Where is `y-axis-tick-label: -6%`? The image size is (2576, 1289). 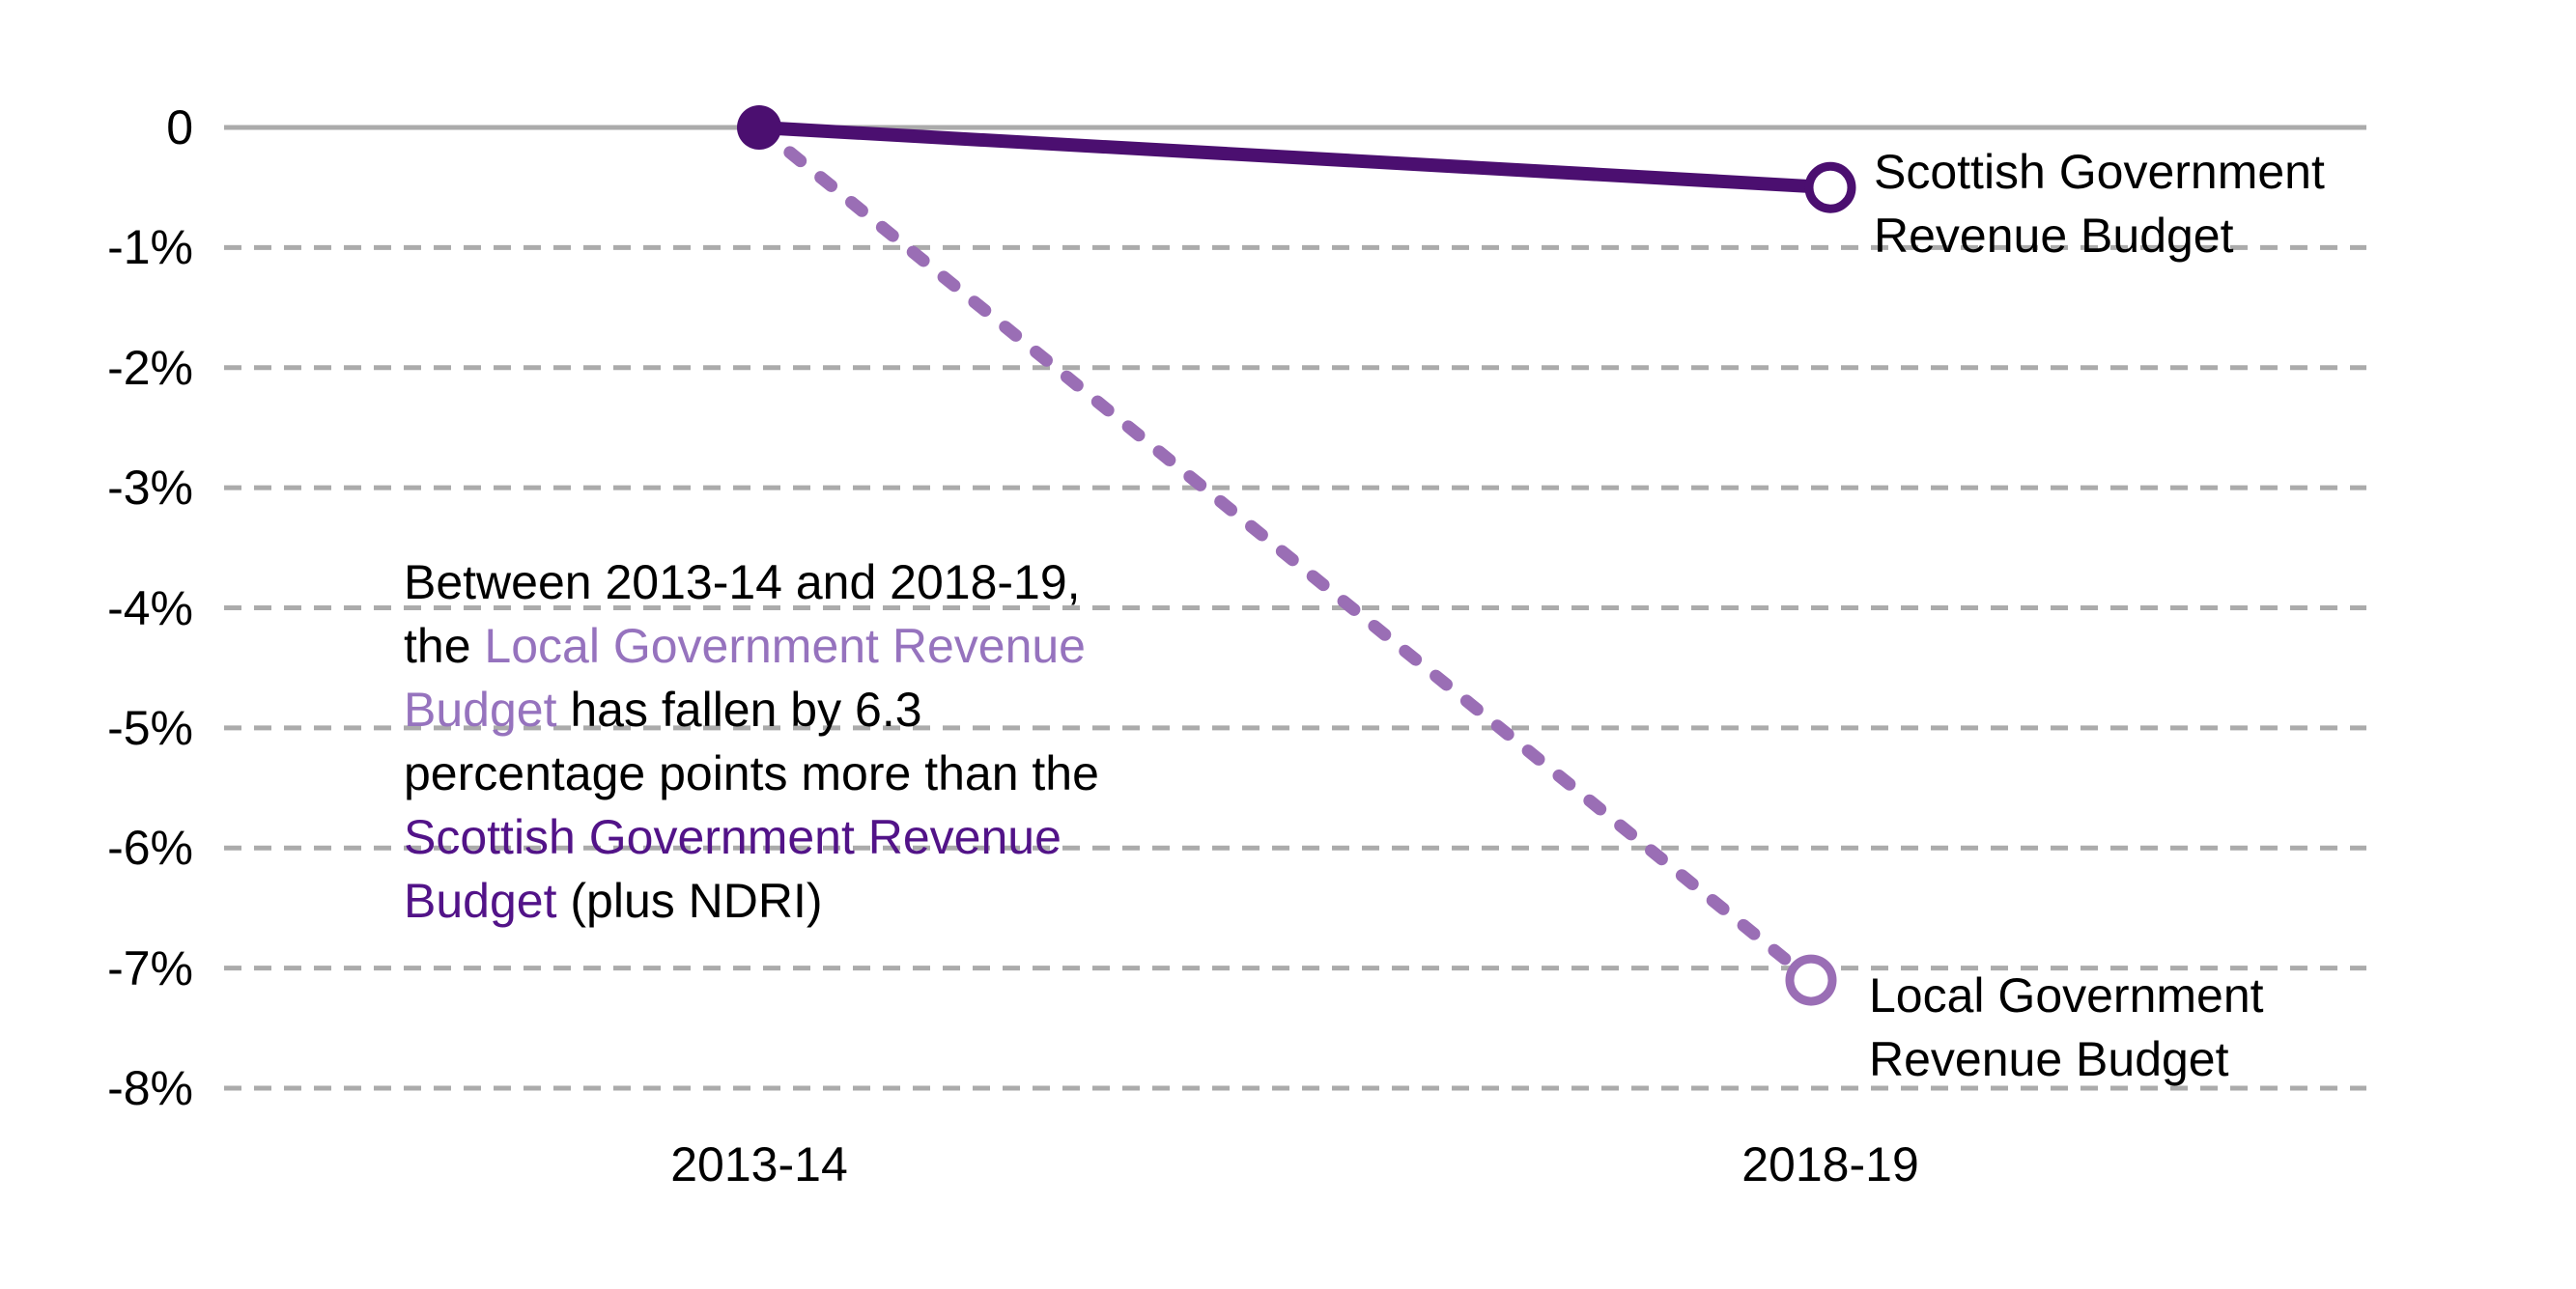
y-axis-tick-label: -6% is located at coordinates (150, 848).